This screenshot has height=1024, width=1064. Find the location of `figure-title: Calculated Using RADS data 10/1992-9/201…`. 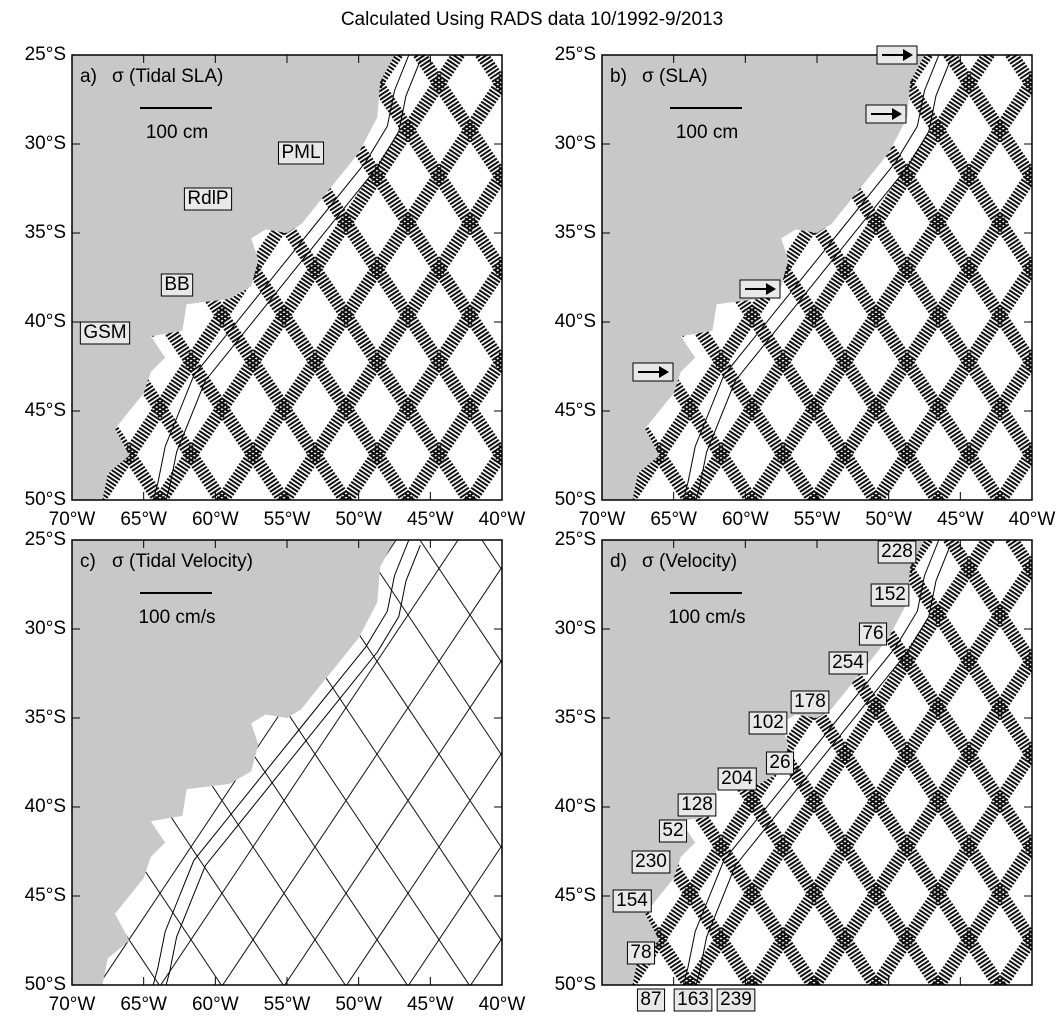

figure-title: Calculated Using RADS data 10/1992-9/201… is located at coordinates (532, 19).